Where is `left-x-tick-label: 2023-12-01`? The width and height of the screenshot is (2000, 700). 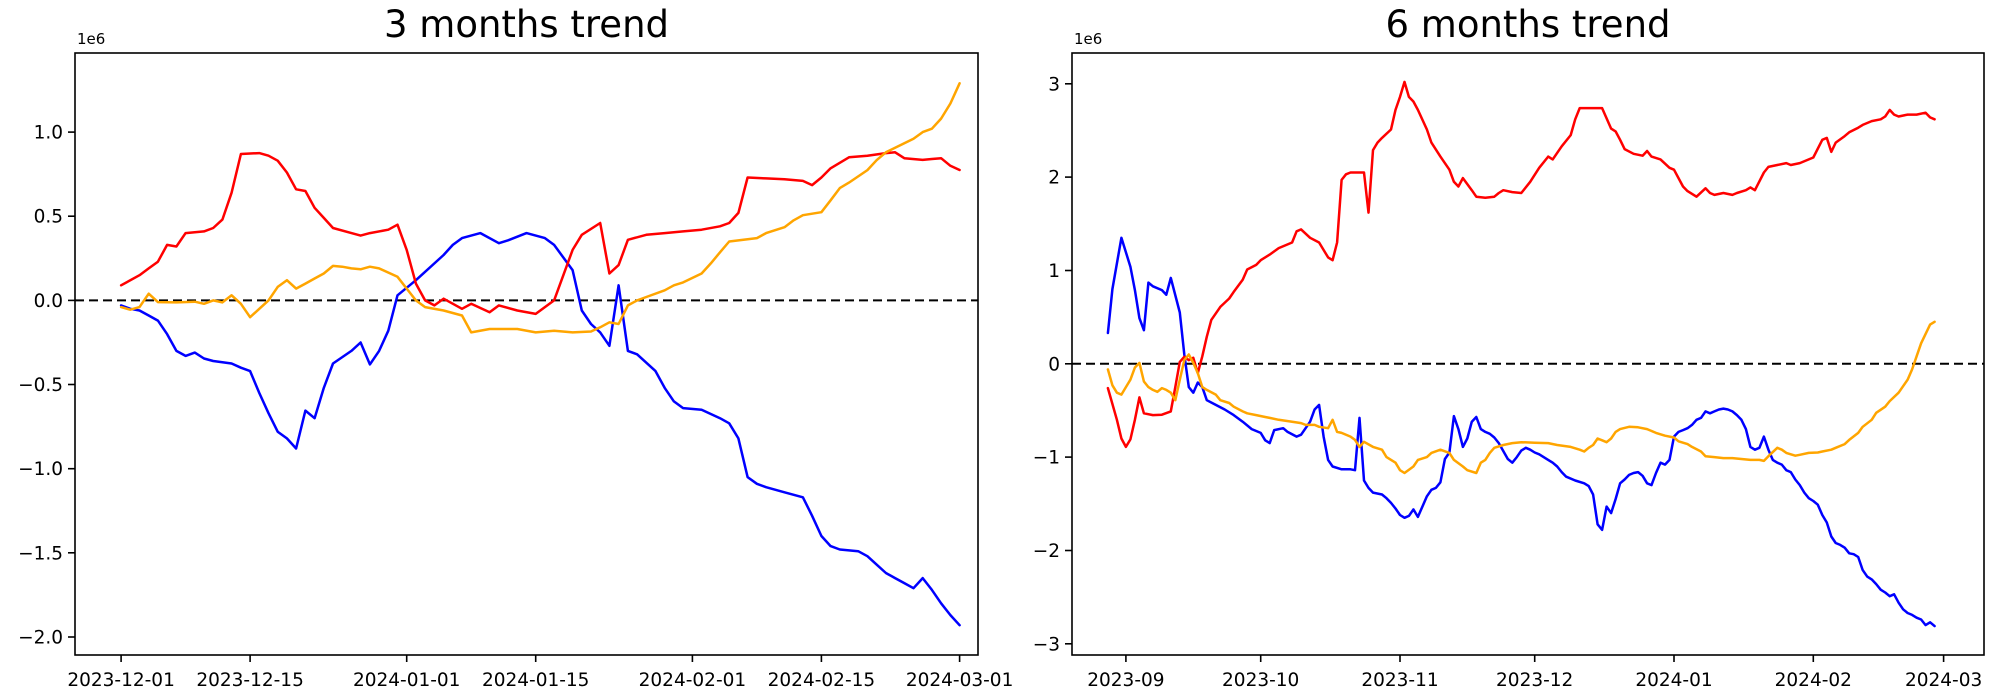 left-x-tick-label: 2023-12-01 is located at coordinates (121, 680).